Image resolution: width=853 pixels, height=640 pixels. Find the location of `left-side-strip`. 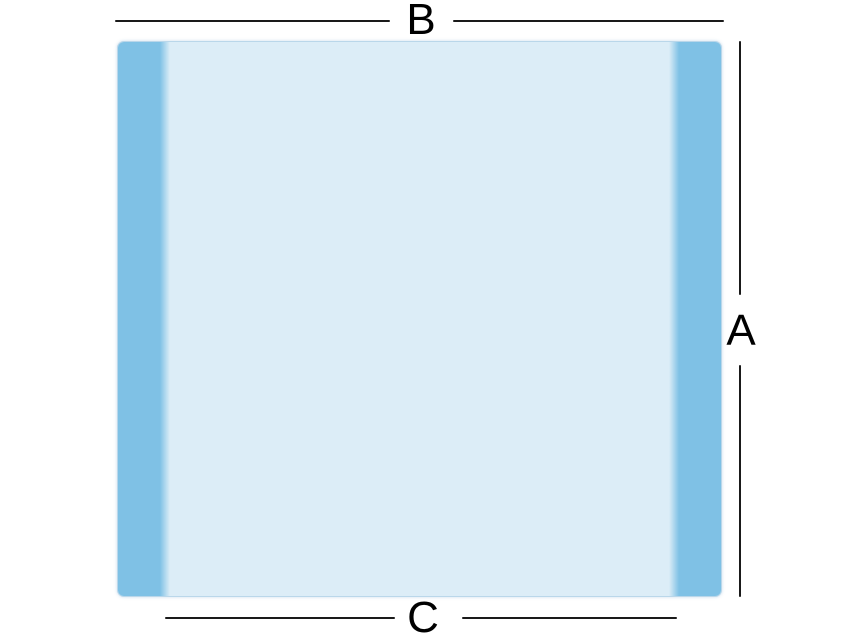

left-side-strip is located at coordinates (144, 319).